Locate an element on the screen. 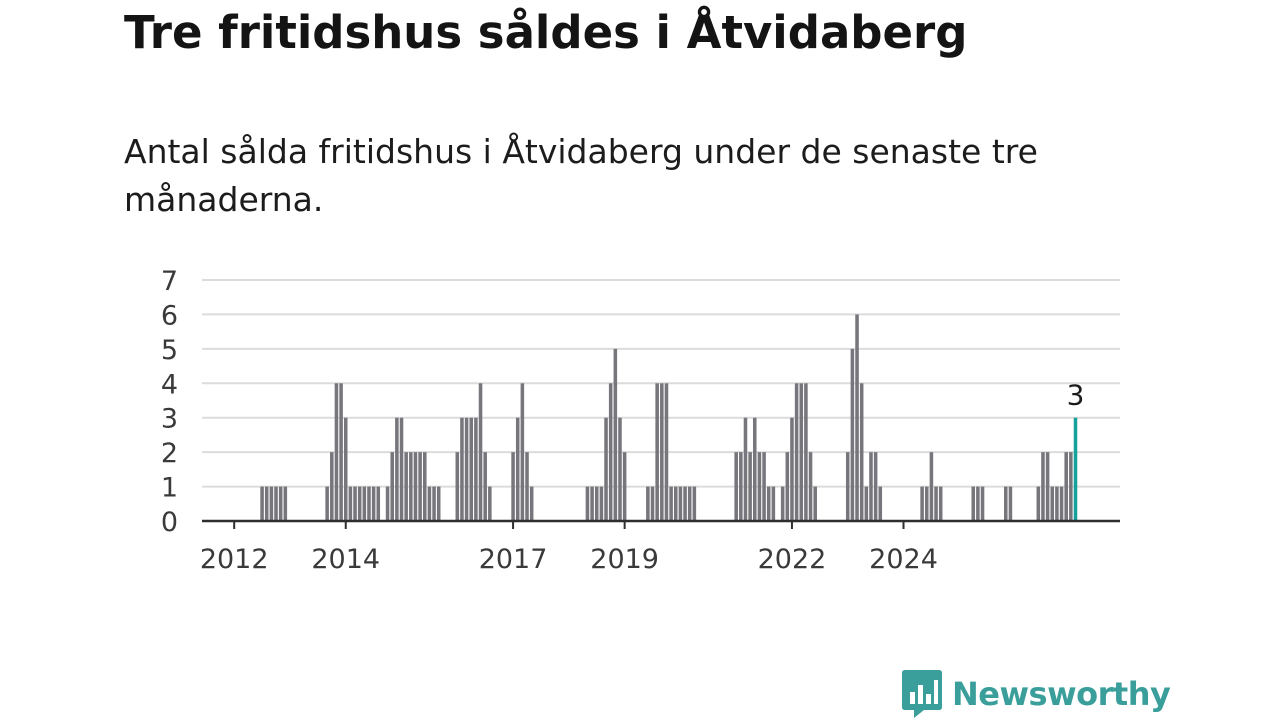 The height and width of the screenshot is (720, 1280). y-tick-label: 5 is located at coordinates (169, 350).